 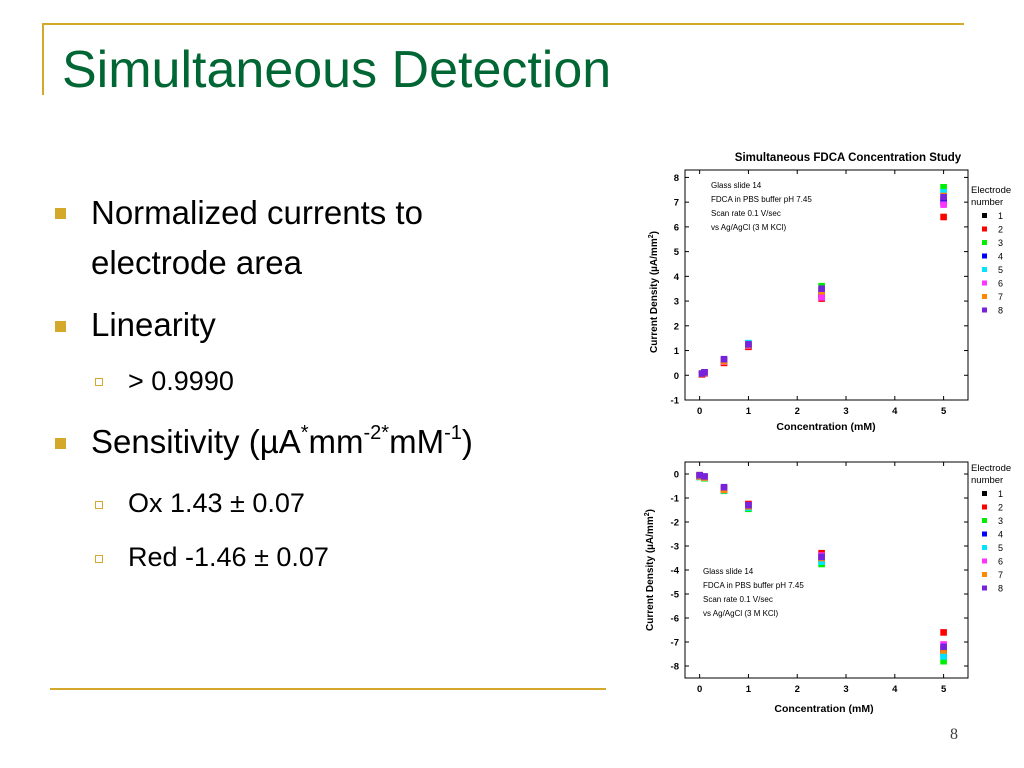 What do you see at coordinates (944, 689) in the screenshot?
I see `x-tick-label: 5` at bounding box center [944, 689].